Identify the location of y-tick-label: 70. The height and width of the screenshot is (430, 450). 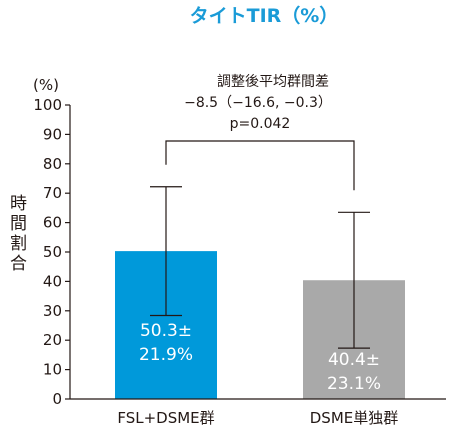
(52, 193).